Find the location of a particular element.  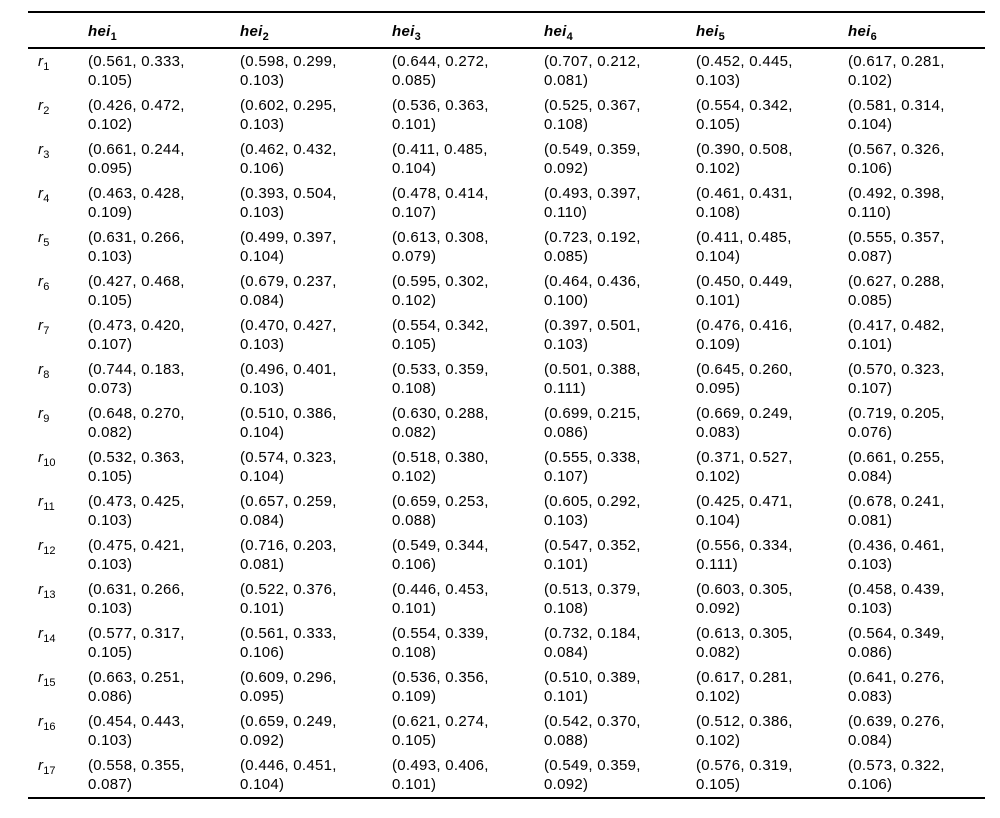

fuzzy-triple-value: (0.417, 0.482, 0.101) is located at coordinates (896, 335).